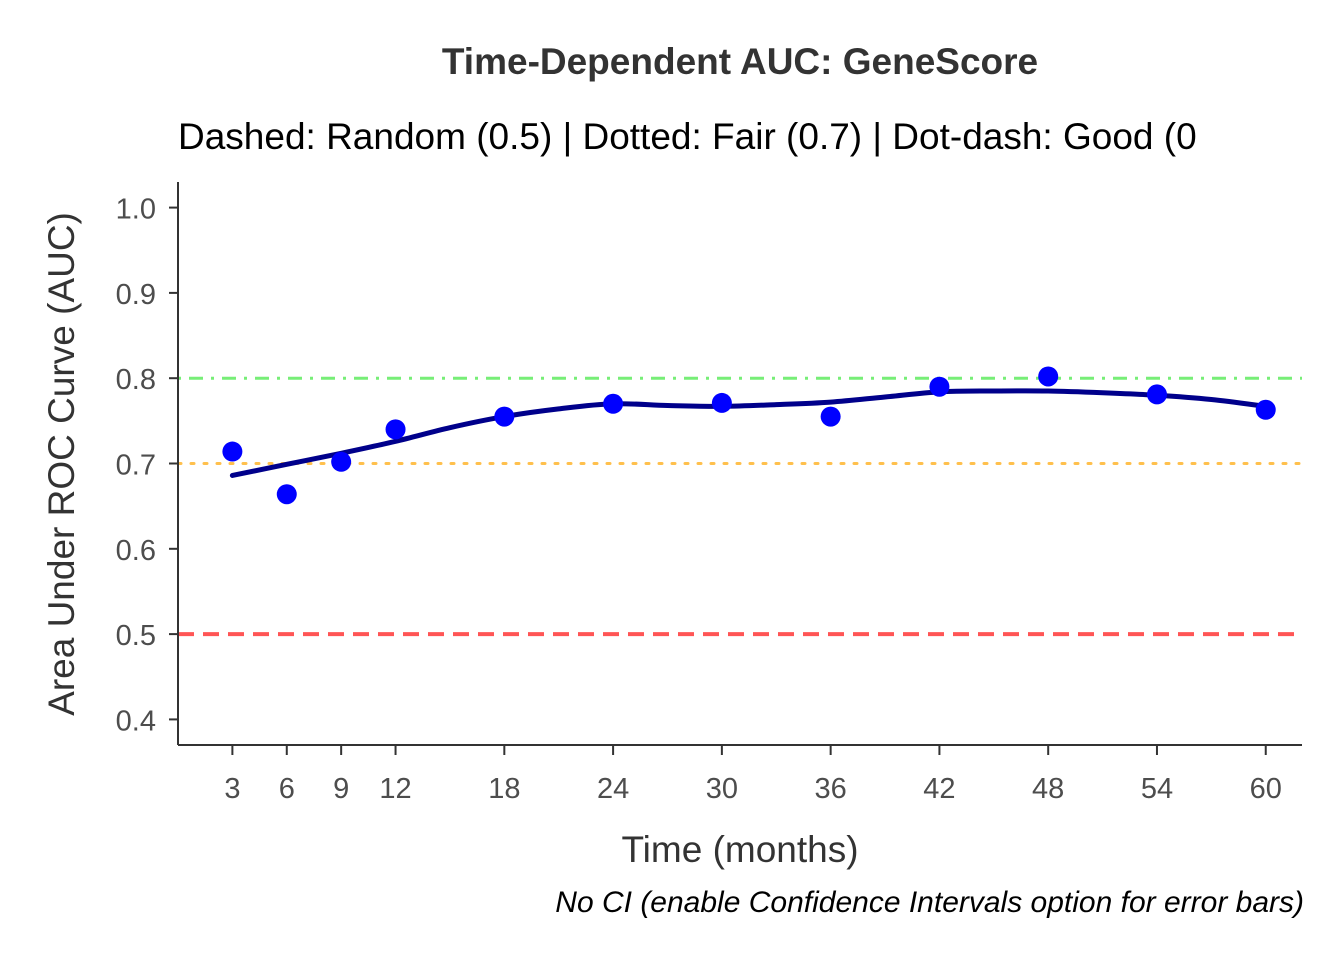 The image size is (1344, 960). What do you see at coordinates (740, 61) in the screenshot?
I see `chart-title: Time-Dependent AUC: GeneScore` at bounding box center [740, 61].